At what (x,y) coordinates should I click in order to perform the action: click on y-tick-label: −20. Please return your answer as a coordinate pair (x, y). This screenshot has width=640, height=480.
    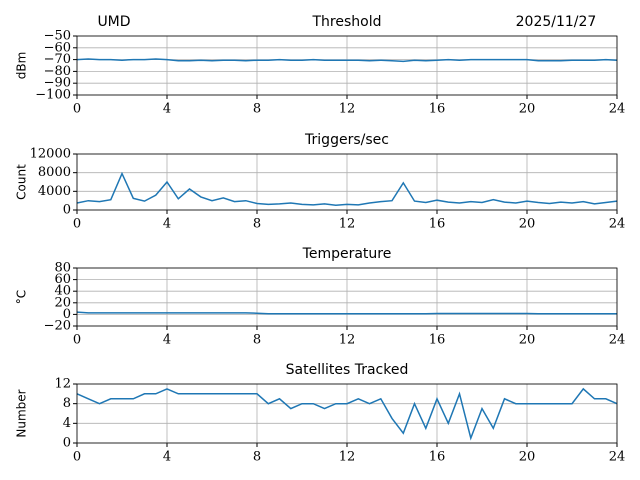
    Looking at the image, I should click on (57, 326).